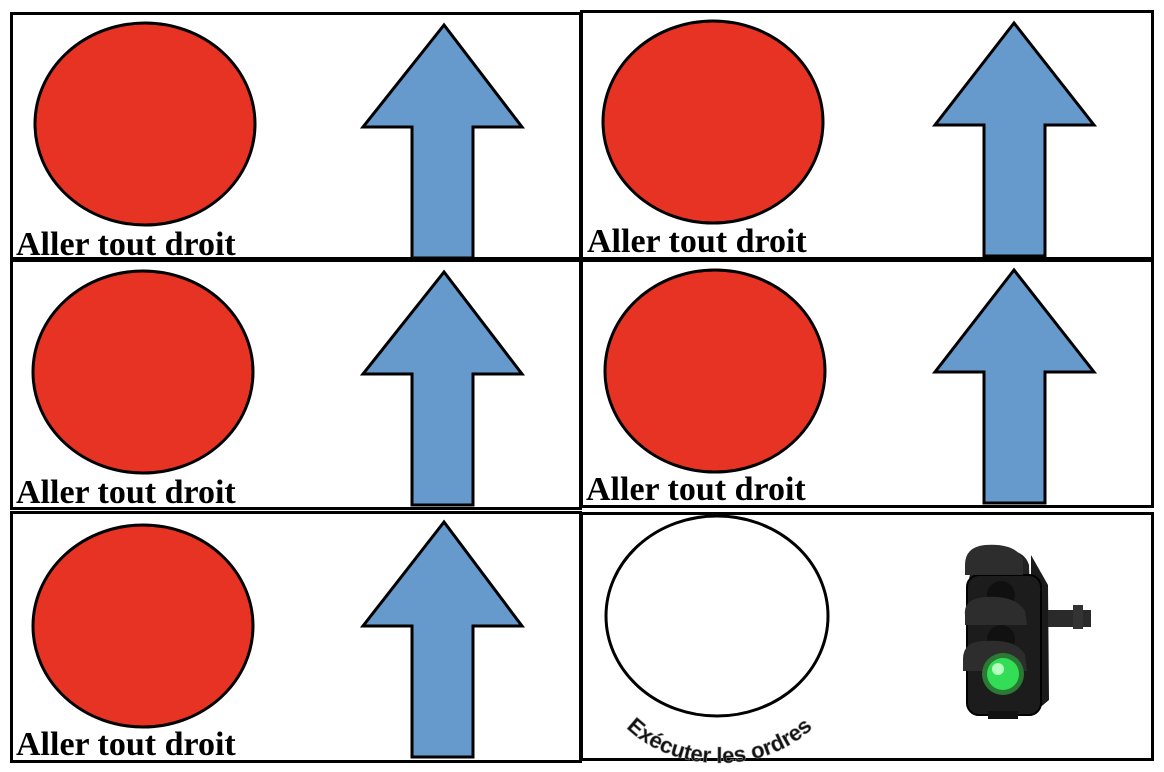  What do you see at coordinates (697, 241) in the screenshot?
I see `card-2-label: Aller tout droit` at bounding box center [697, 241].